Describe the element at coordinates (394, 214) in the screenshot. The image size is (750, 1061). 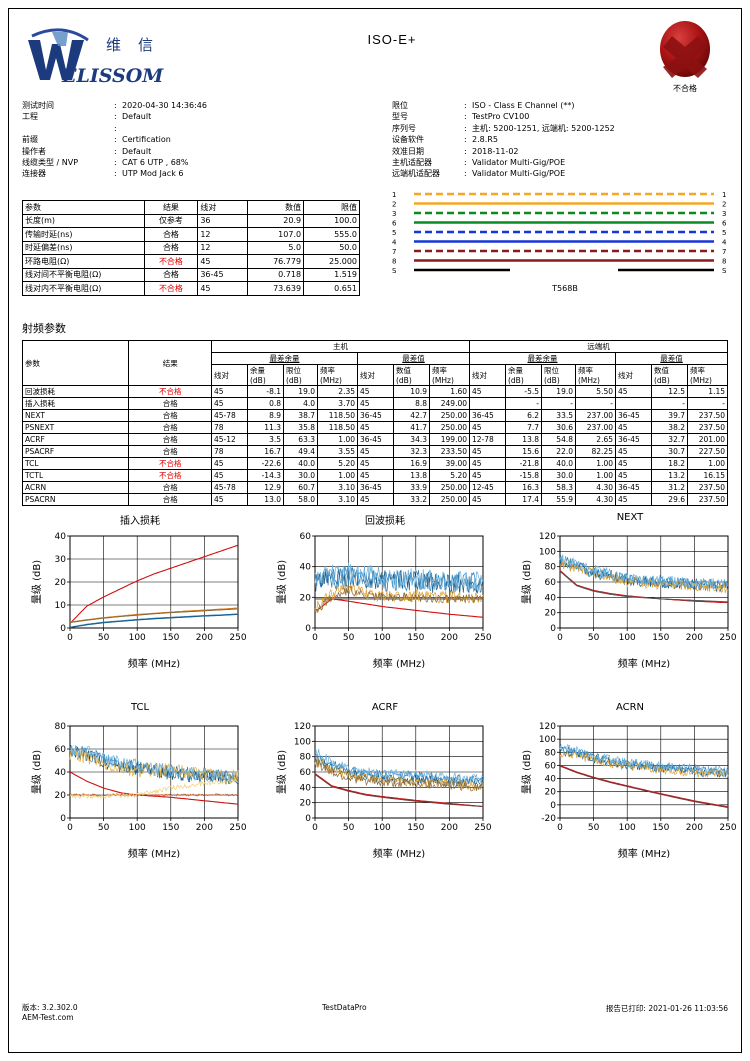
I see `wiremap-pin-left: 3` at that location.